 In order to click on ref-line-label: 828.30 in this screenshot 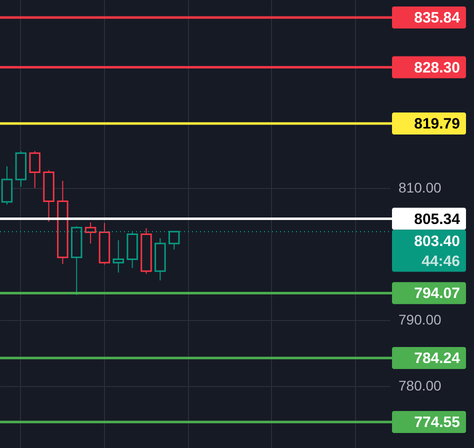, I will do `click(437, 67)`.